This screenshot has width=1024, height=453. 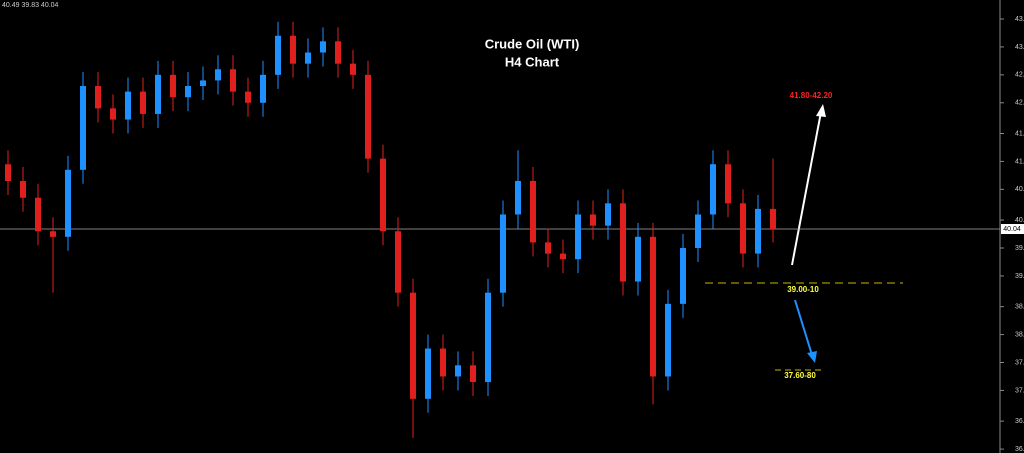 I want to click on y-tick-label: 42.80, so click(x=1019, y=75).